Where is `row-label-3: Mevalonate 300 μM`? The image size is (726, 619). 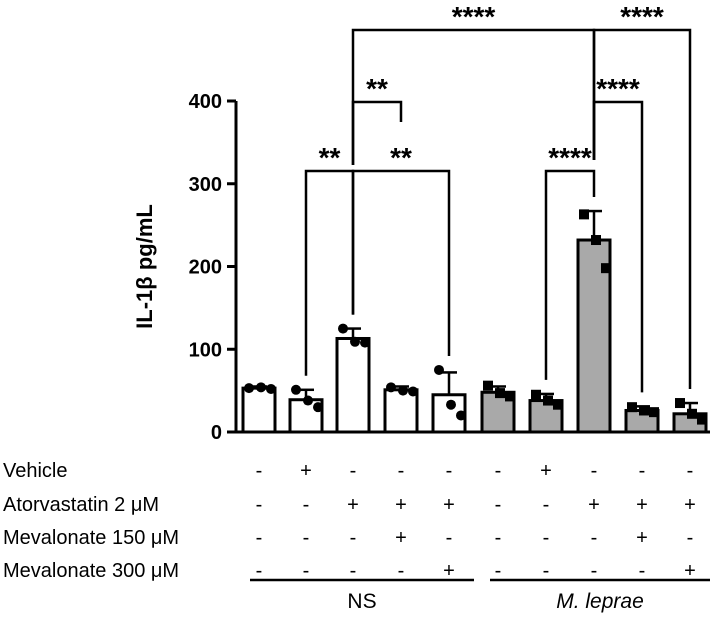
row-label-3: Mevalonate 300 μM is located at coordinates (91, 571).